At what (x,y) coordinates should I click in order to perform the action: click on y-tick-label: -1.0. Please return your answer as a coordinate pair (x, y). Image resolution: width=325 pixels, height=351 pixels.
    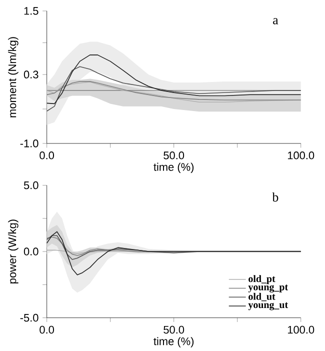
    Looking at the image, I should click on (29, 144).